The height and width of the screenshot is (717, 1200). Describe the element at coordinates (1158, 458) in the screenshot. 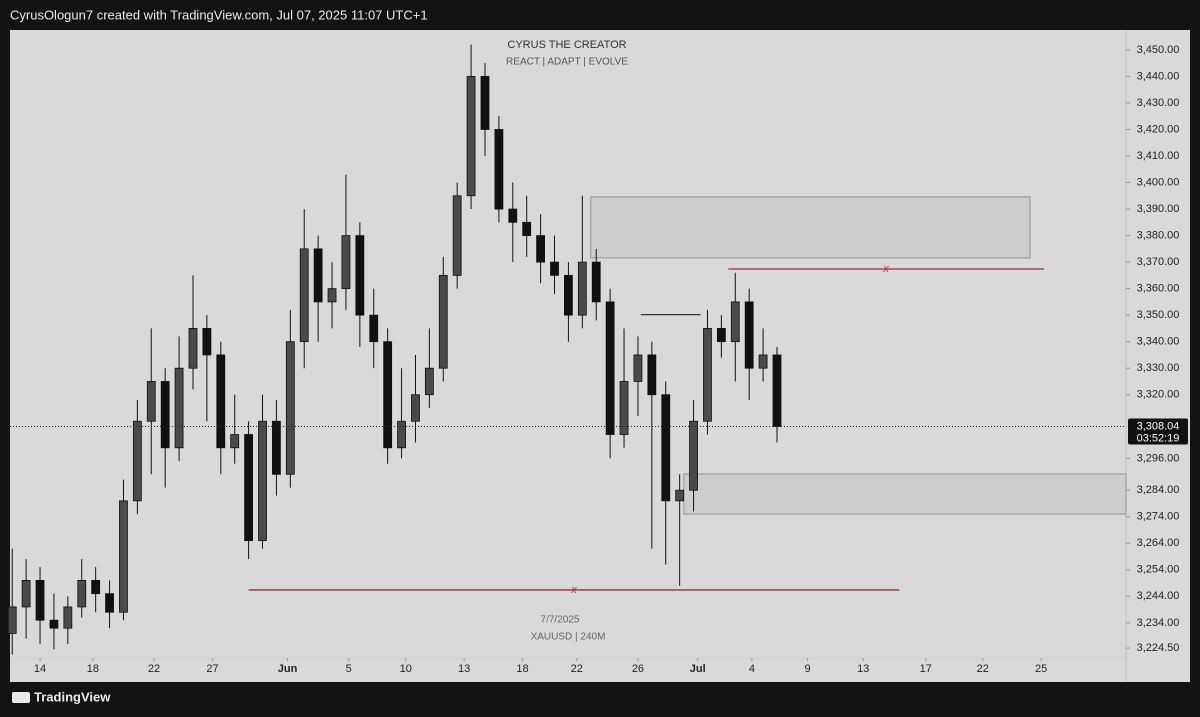

I see `y-tick-label: 3,296.00` at that location.